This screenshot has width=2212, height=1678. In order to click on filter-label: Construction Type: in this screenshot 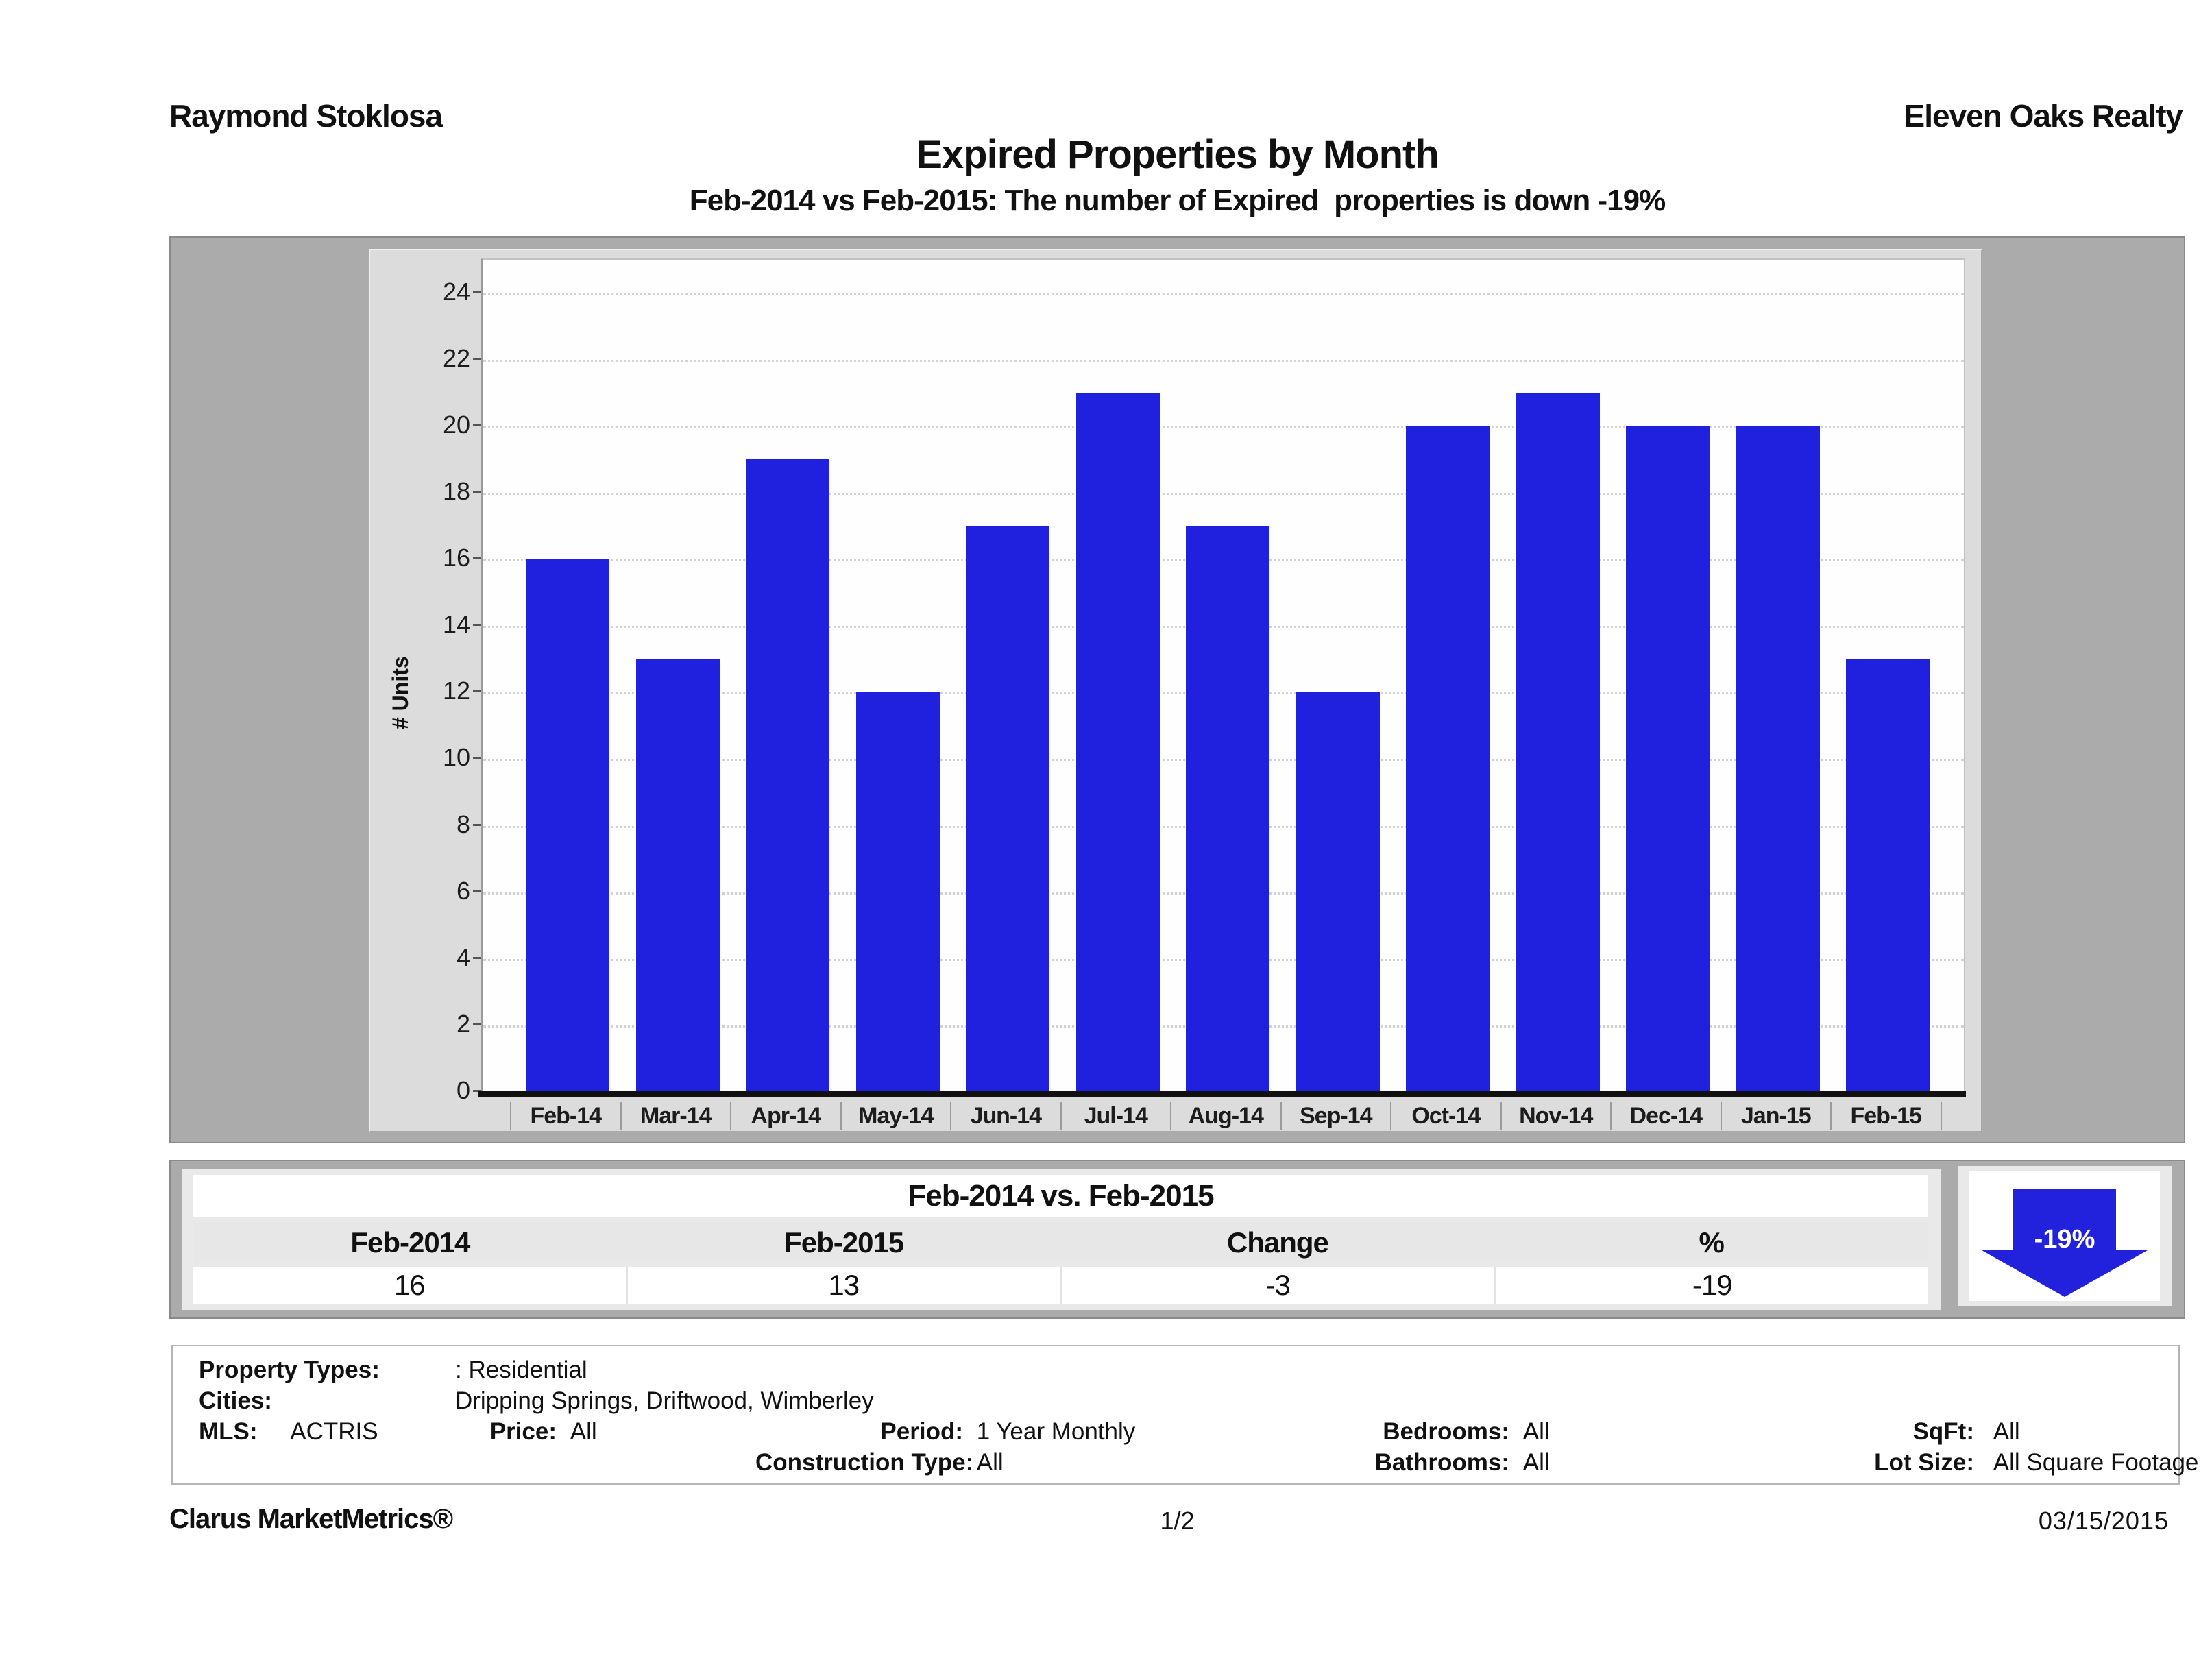, I will do `click(864, 1462)`.